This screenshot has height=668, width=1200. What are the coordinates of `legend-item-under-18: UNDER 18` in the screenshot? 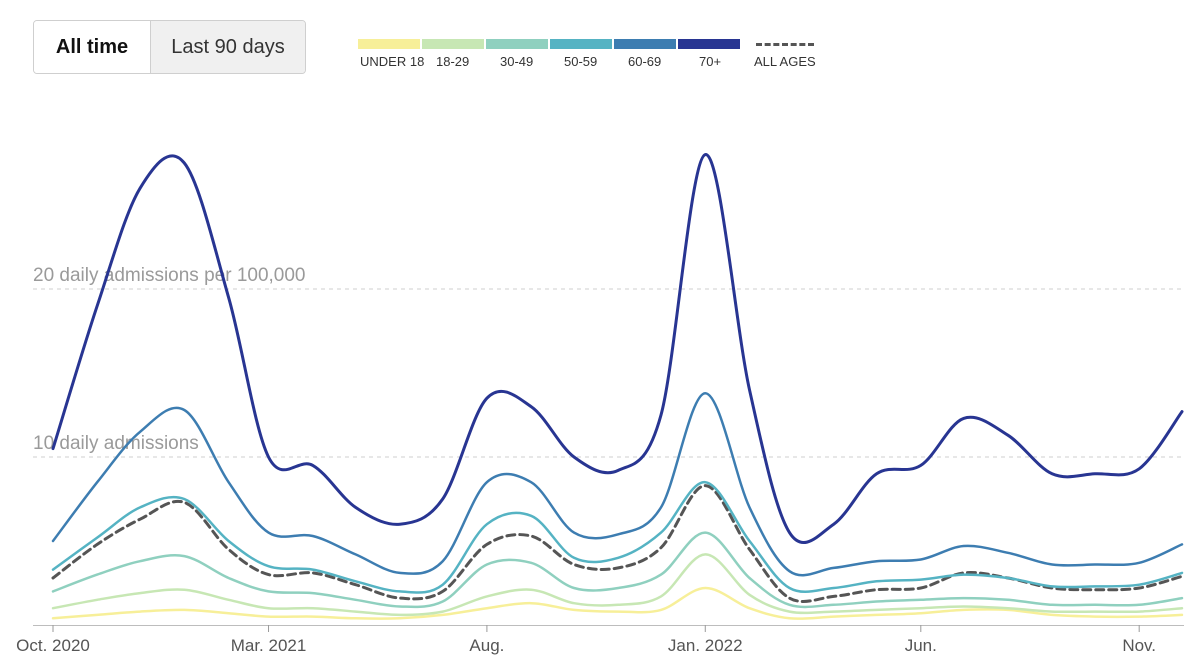 It's located at (391, 54).